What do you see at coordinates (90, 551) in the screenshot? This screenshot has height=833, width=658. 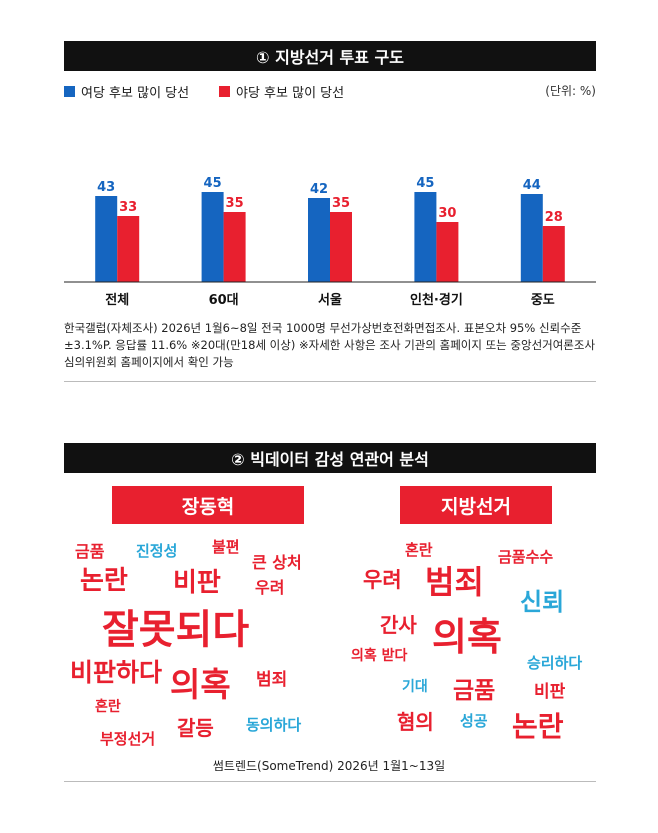 I see `cloud-left-word: 금품` at bounding box center [90, 551].